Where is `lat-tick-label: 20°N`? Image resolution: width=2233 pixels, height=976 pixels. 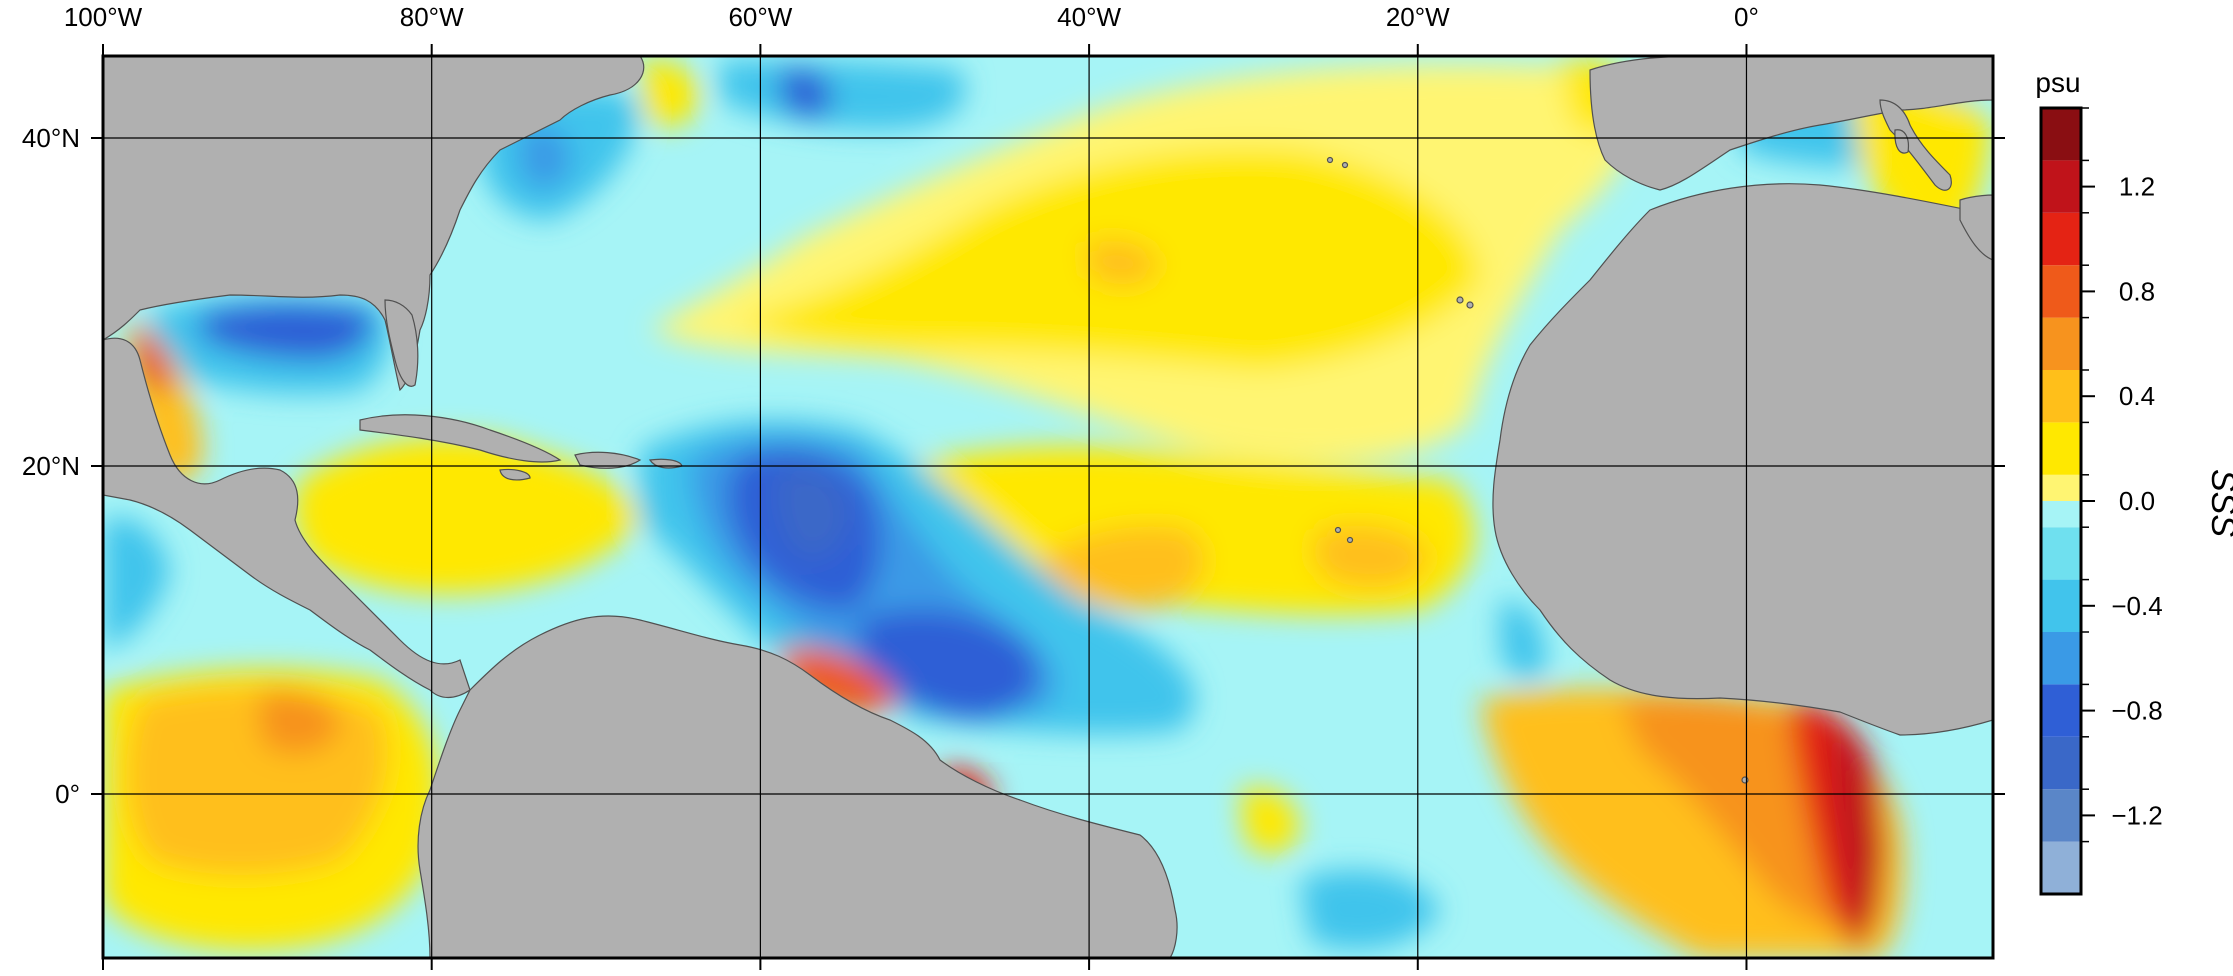 lat-tick-label: 20°N is located at coordinates (51, 466).